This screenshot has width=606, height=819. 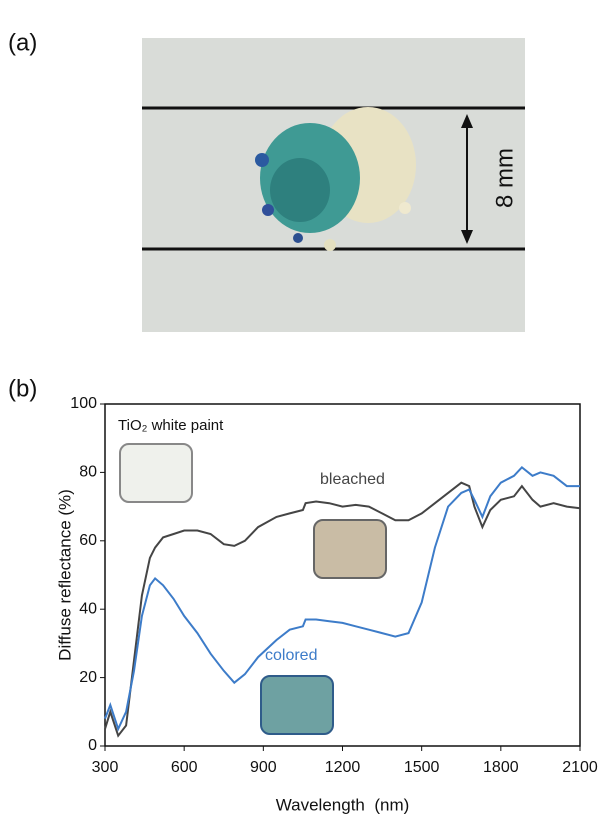 What do you see at coordinates (88, 472) in the screenshot?
I see `y-tick-label: 80` at bounding box center [88, 472].